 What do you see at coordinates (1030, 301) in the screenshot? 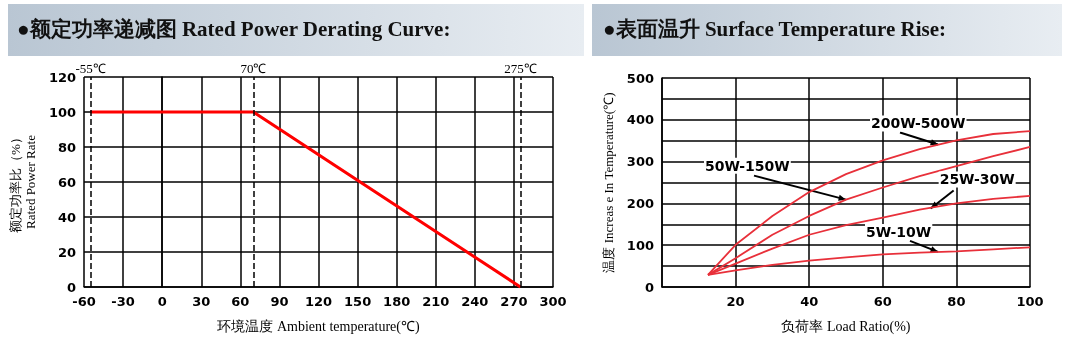
I see `x-tick-label: 100` at bounding box center [1030, 301].